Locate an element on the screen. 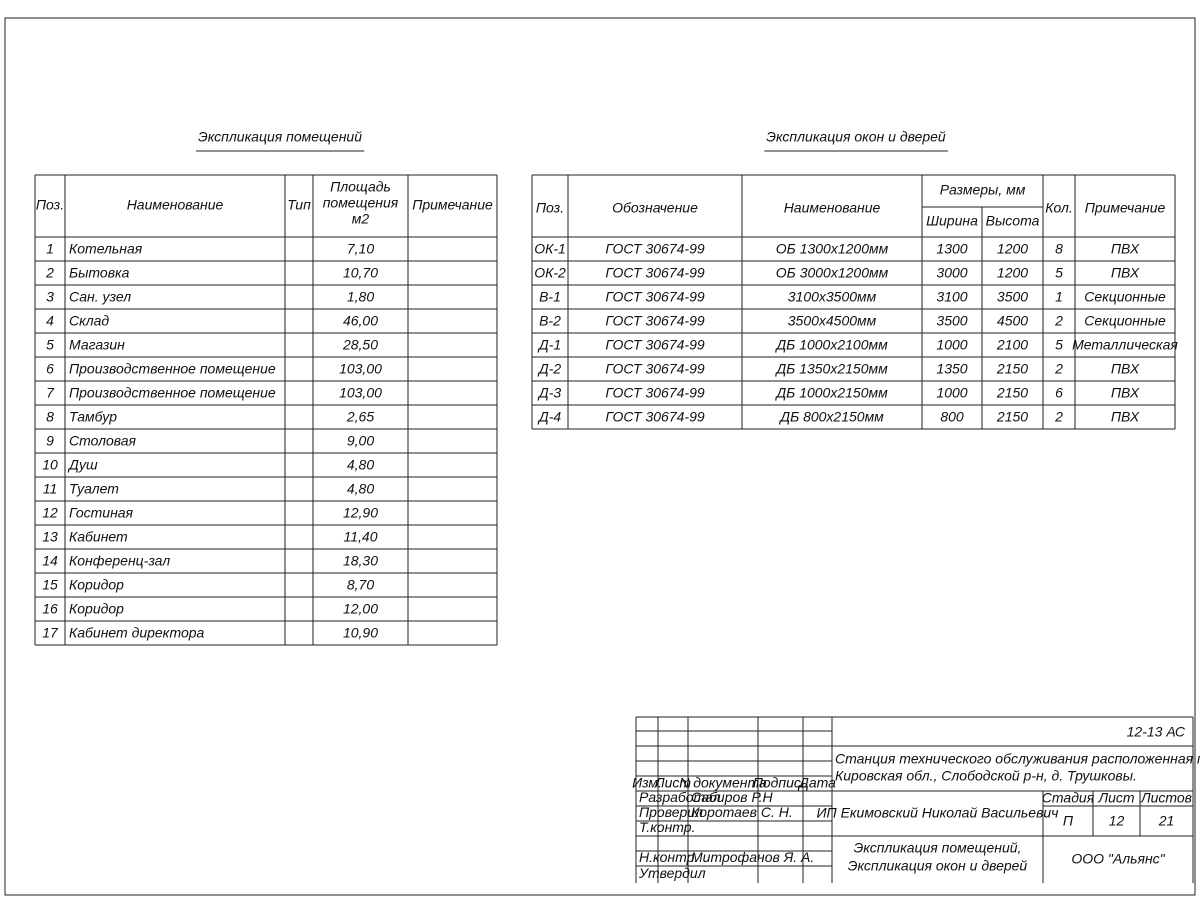  cell: 18,30 is located at coordinates (360, 561).